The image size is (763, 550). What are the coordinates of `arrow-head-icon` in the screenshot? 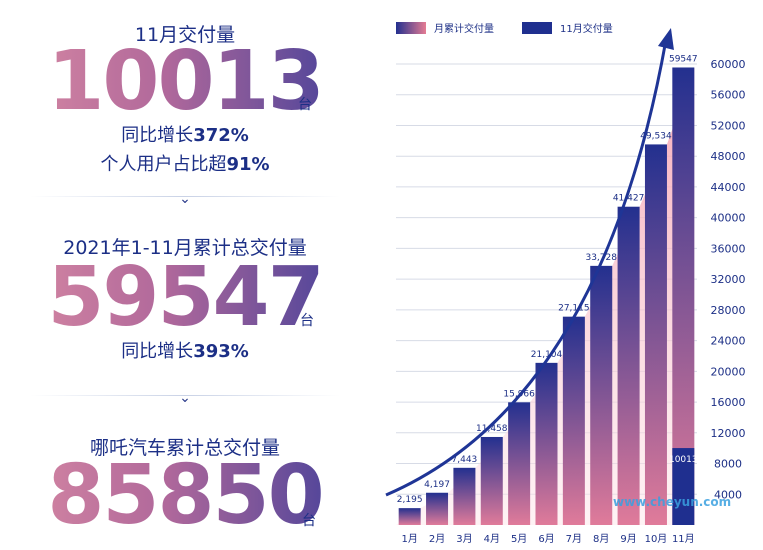 It's located at (665, 39).